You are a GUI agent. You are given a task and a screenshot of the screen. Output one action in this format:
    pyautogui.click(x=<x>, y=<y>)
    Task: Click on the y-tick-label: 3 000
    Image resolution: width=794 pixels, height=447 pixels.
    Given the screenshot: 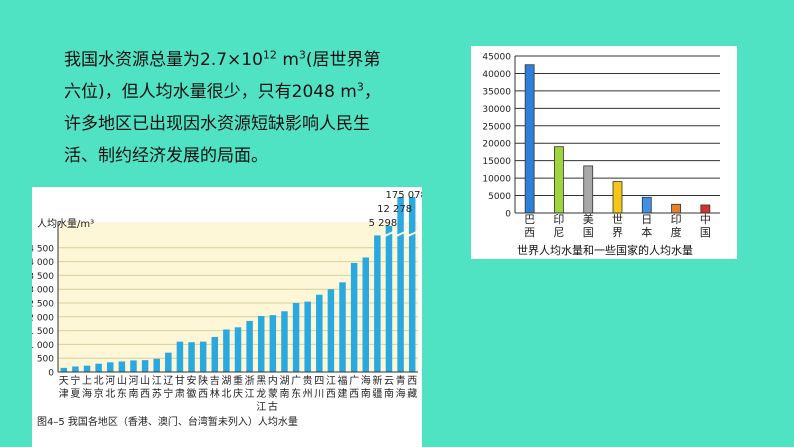 What is the action you would take?
    pyautogui.click(x=43, y=291)
    